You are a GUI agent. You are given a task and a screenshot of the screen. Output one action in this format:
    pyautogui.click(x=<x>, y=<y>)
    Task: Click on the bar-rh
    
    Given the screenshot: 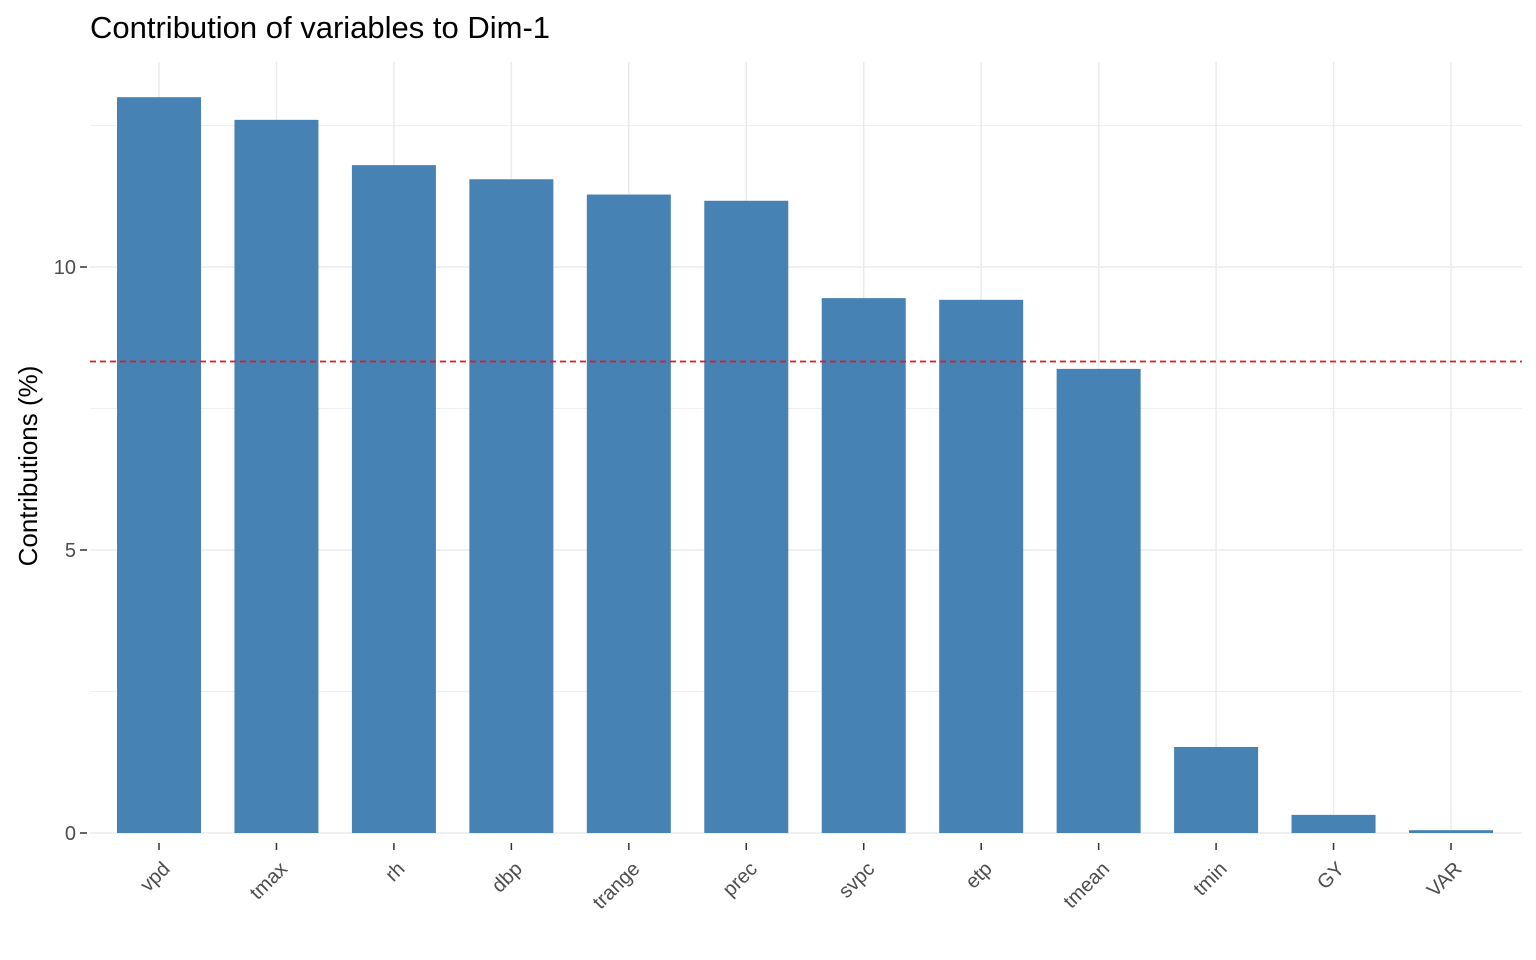 What is the action you would take?
    pyautogui.click(x=393, y=499)
    